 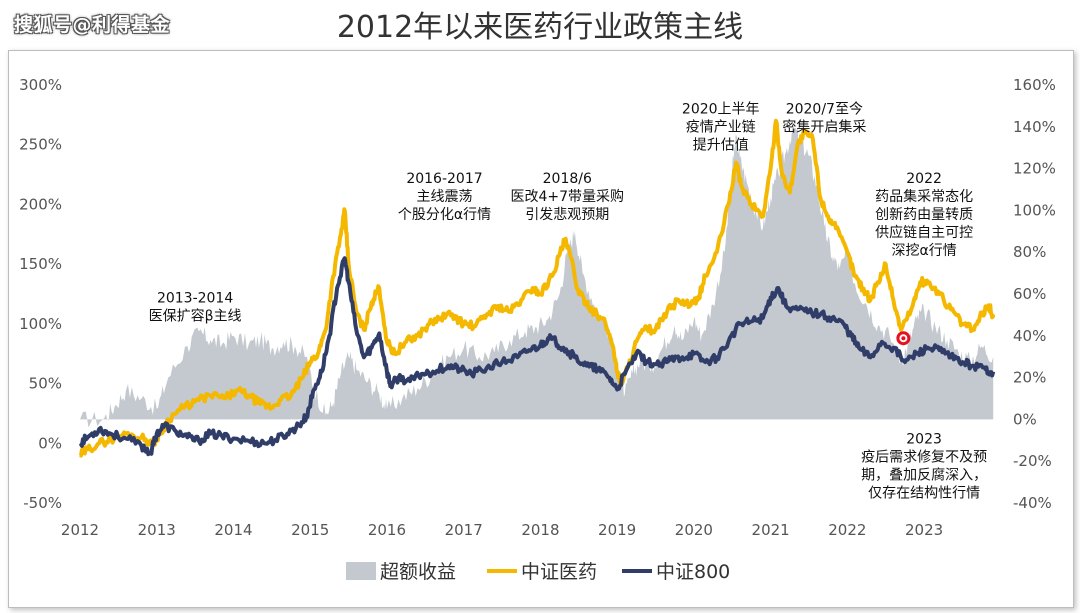 What do you see at coordinates (1032, 503) in the screenshot?
I see `right-axis-tick: -40%` at bounding box center [1032, 503].